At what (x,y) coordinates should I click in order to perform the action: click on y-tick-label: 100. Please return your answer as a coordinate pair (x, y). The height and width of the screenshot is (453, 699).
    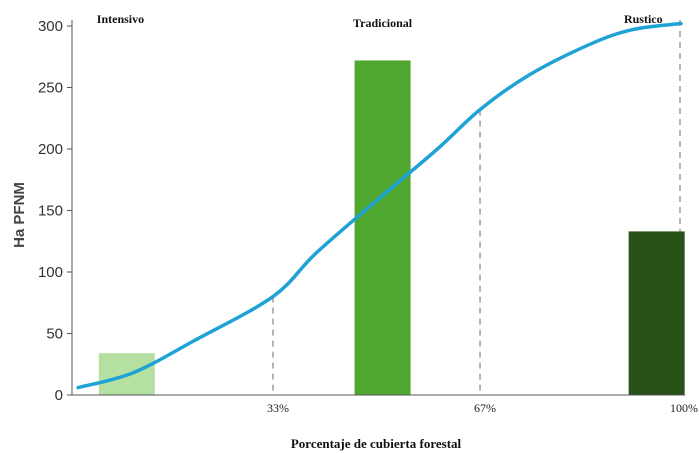
    Looking at the image, I should click on (50, 272).